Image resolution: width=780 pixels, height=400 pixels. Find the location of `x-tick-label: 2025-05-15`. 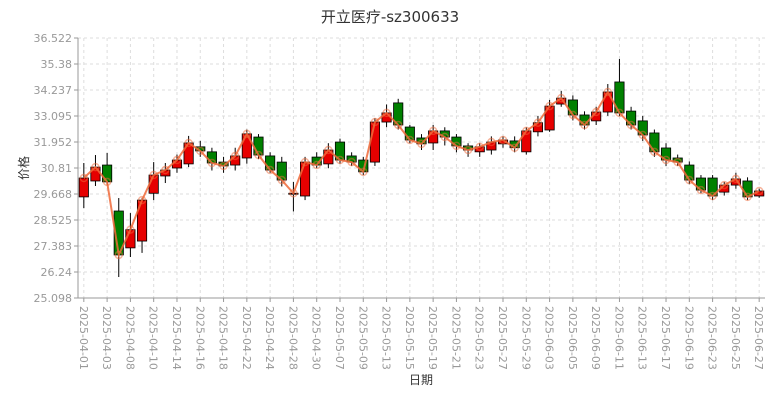

x-tick-label: 2025-05-15 is located at coordinates (409, 338).